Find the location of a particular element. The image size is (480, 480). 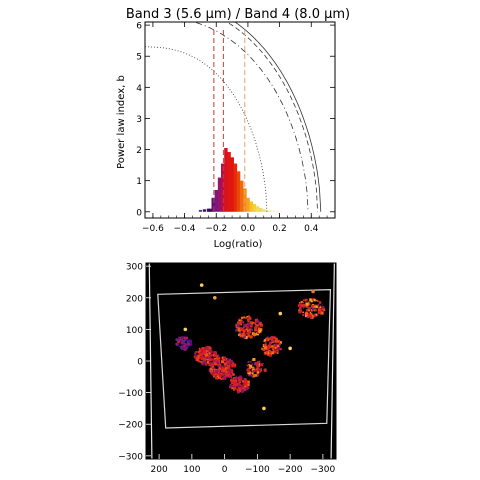

x-tick-label: −0.6 is located at coordinates (153, 229).